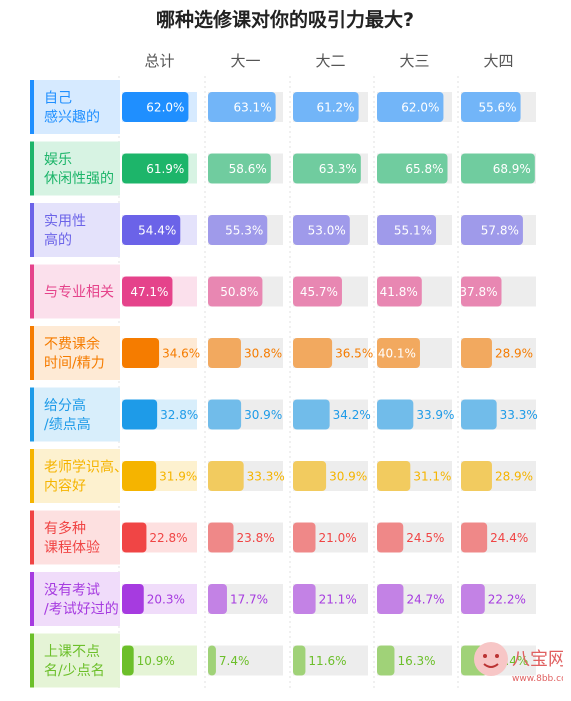 The width and height of the screenshot is (571, 701). I want to click on data-label-4-4: 28.9%, so click(514, 354).